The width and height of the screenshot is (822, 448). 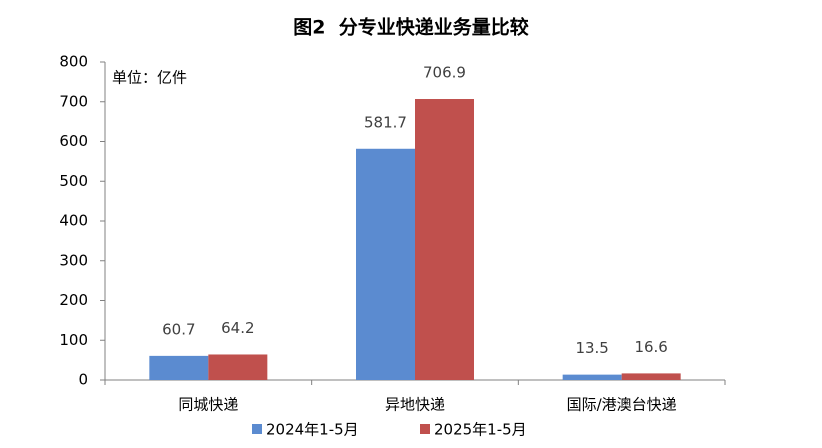 I want to click on x-tick-label: 同城快递, so click(x=208, y=405).